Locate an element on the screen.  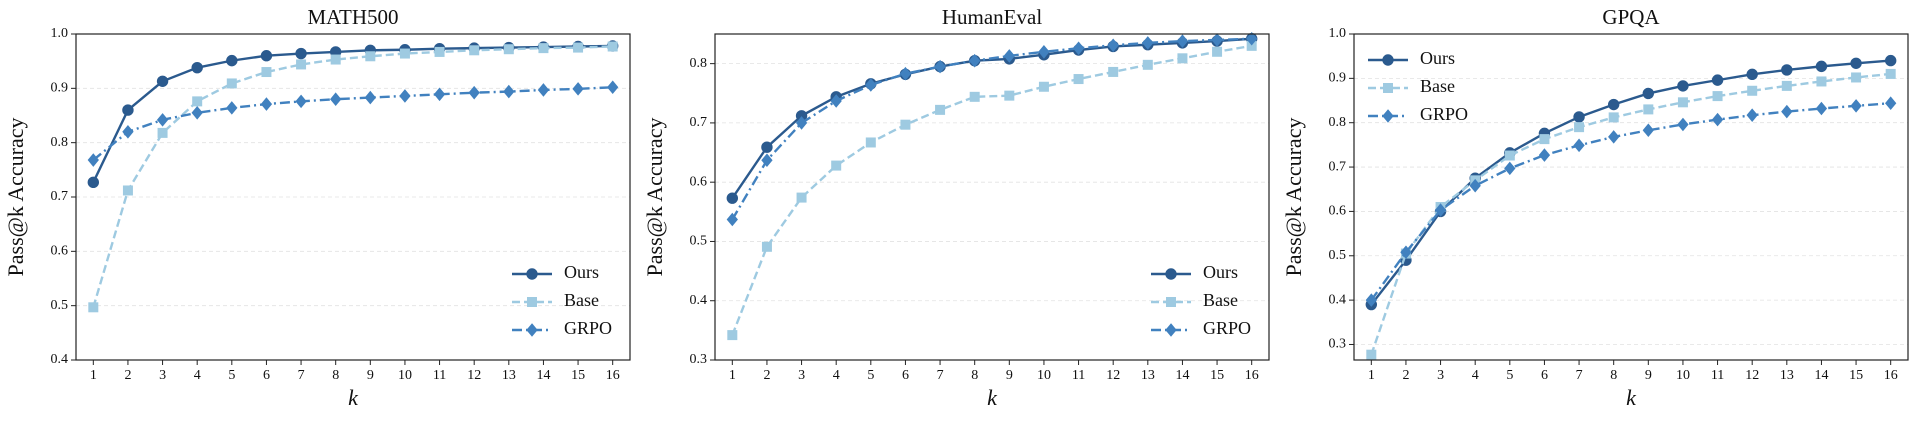
subplot-title: MATH500 is located at coordinates (352, 17).